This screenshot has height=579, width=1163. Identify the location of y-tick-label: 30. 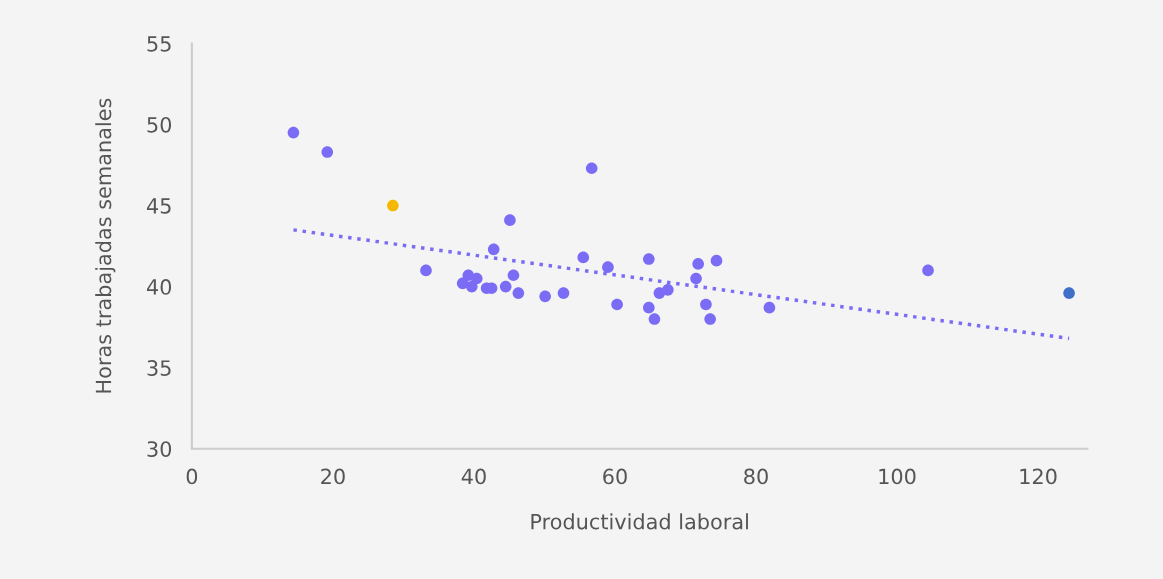
(159, 449).